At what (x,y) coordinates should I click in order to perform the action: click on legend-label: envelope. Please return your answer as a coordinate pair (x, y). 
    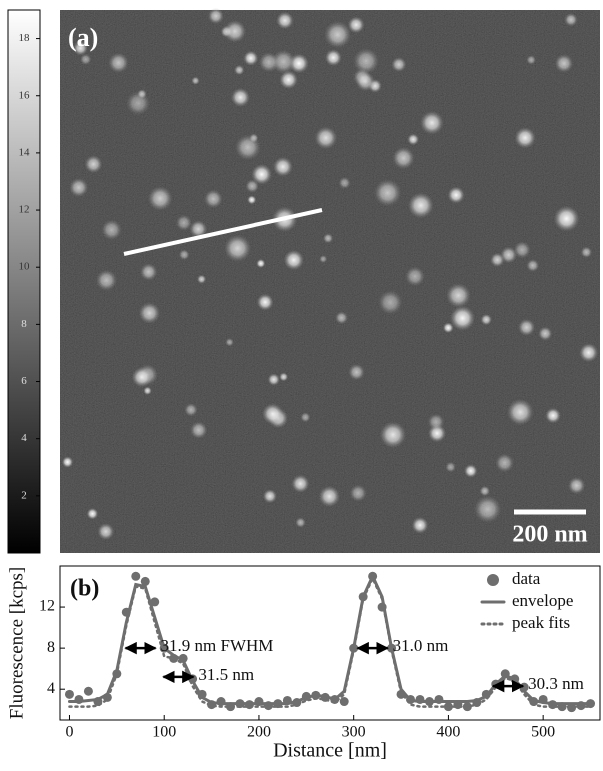
    Looking at the image, I should click on (542, 600).